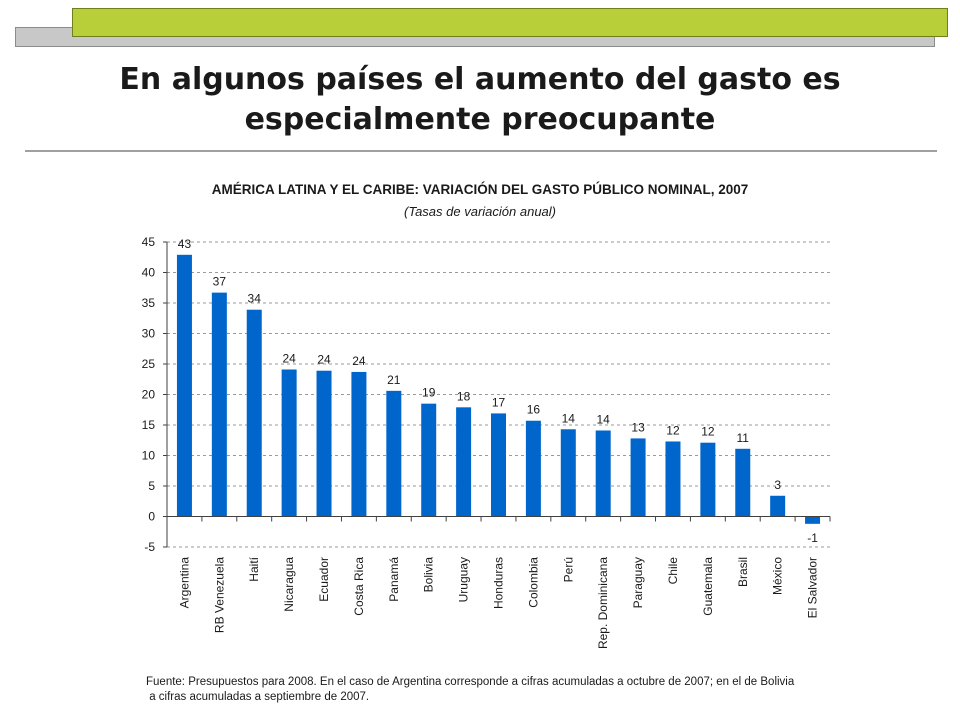 The width and height of the screenshot is (960, 720). What do you see at coordinates (638, 427) in the screenshot?
I see `data-label: 13` at bounding box center [638, 427].